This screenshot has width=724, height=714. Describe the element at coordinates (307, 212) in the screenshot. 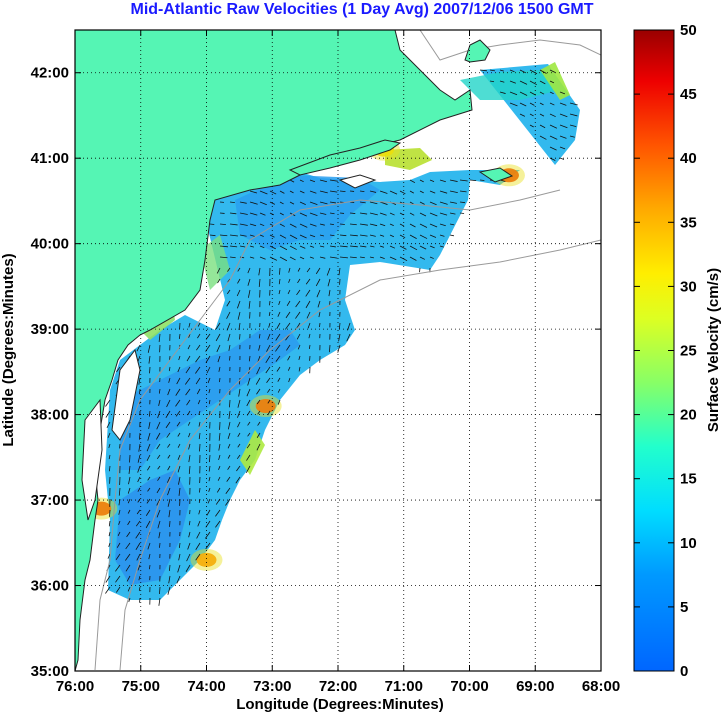

I see `field-region-slow-ny` at that location.